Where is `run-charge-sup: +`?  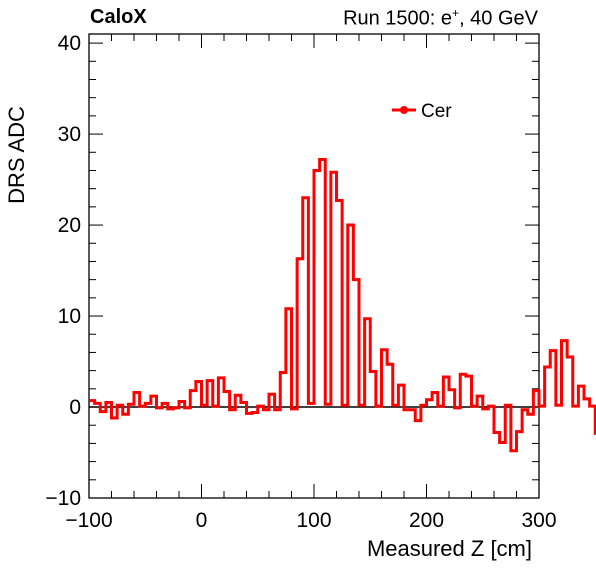 run-charge-sup: + is located at coordinates (456, 13).